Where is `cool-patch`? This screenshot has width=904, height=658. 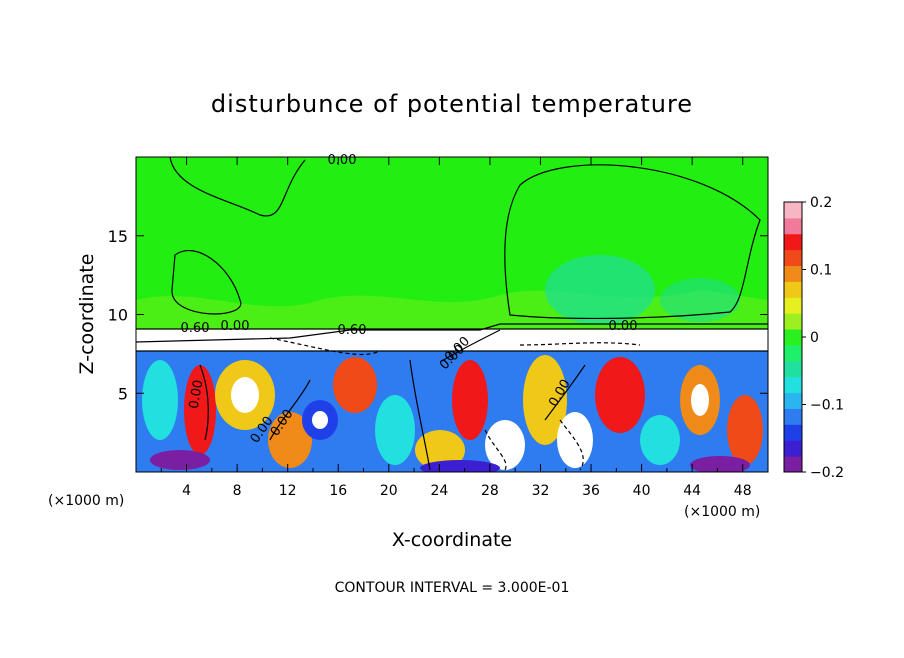 cool-patch is located at coordinates (600, 290).